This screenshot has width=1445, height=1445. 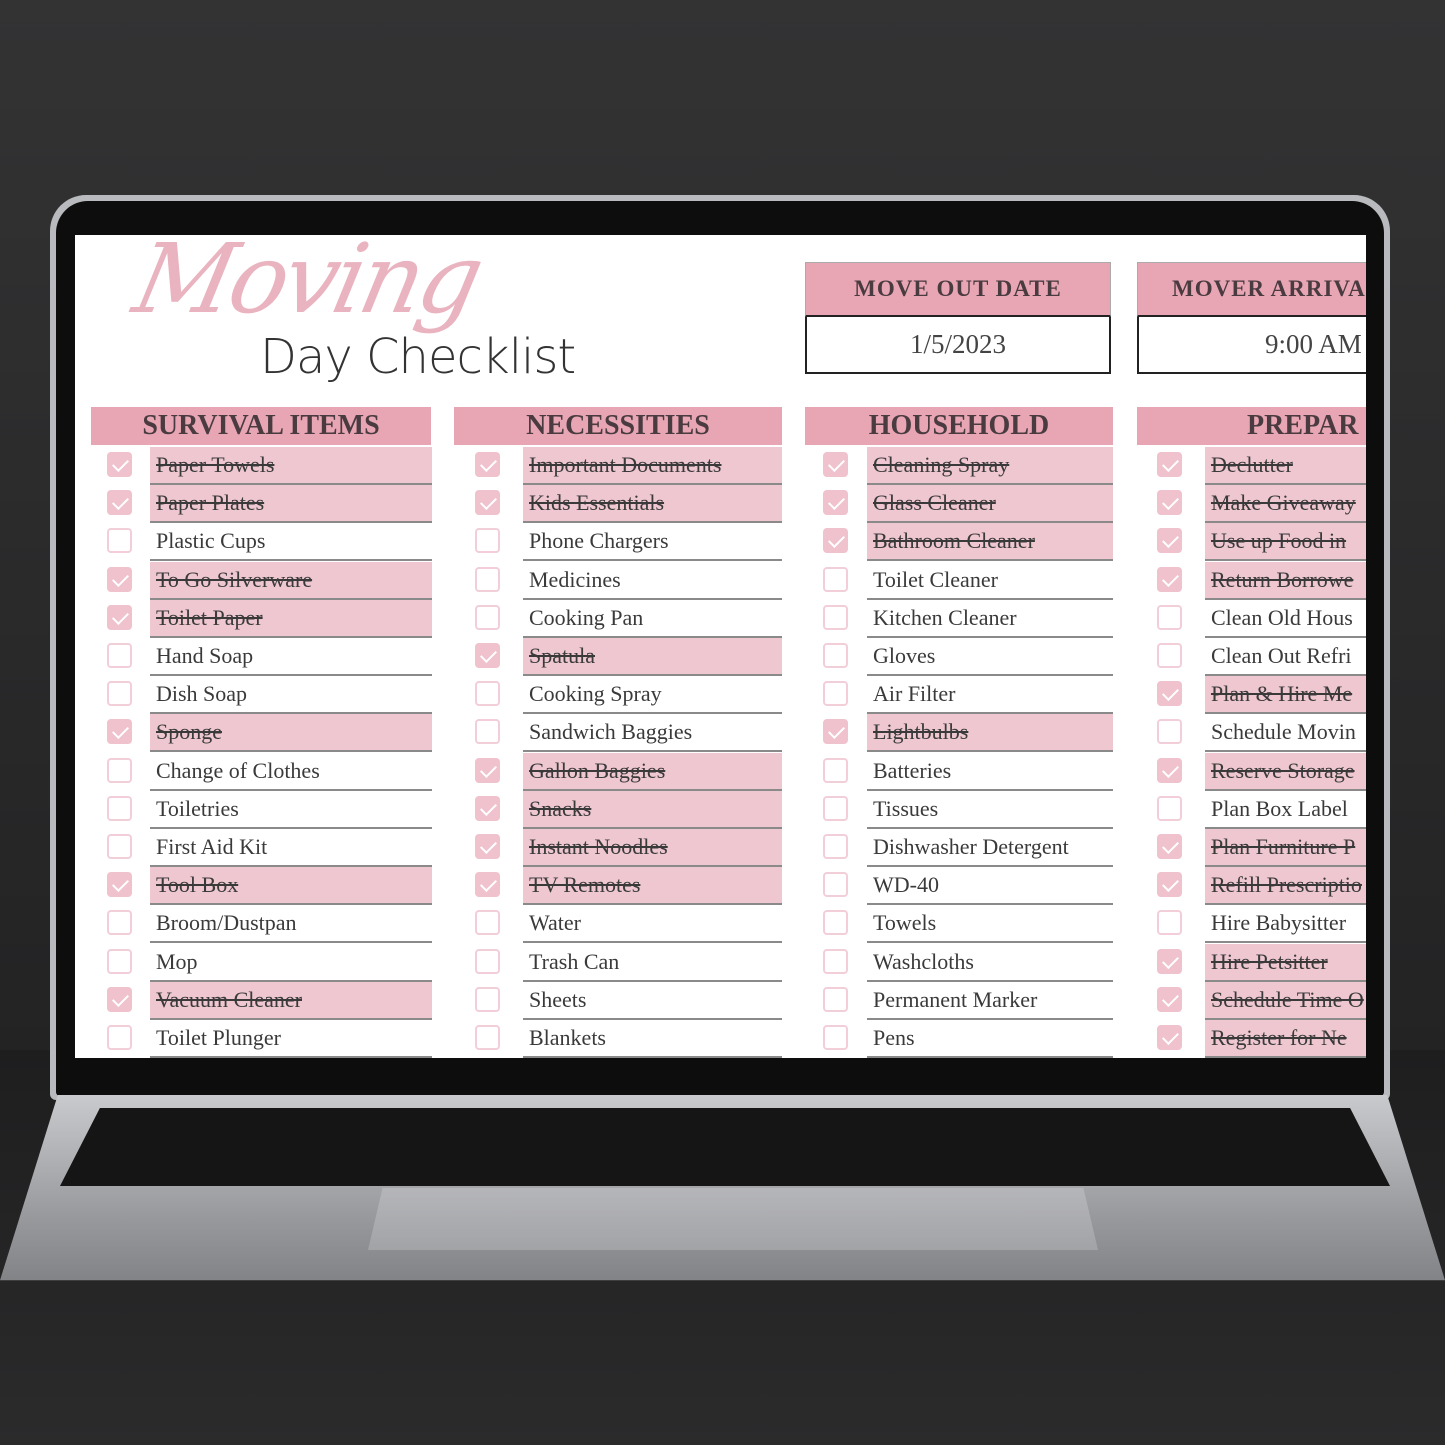 What do you see at coordinates (1285, 695) in the screenshot?
I see `item-label: Plan & Hire Me` at bounding box center [1285, 695].